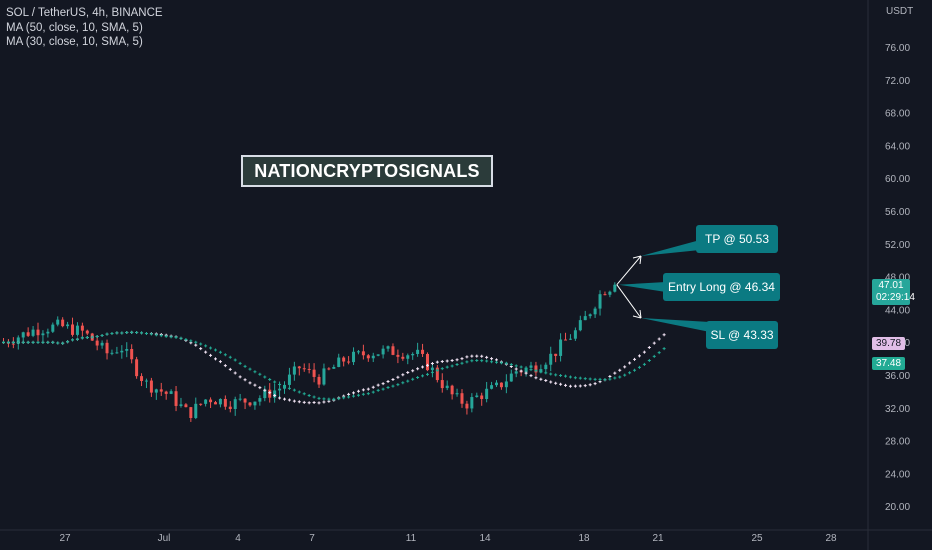 This screenshot has width=932, height=550. Describe the element at coordinates (897, 245) in the screenshot. I see `price-tick: 52.00` at that location.